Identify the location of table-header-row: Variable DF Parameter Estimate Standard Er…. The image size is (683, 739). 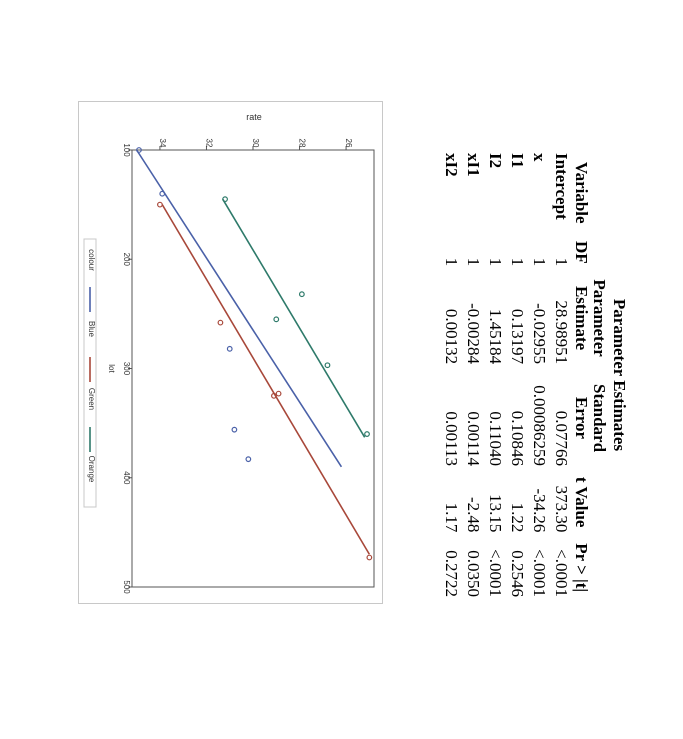
(590, 375).